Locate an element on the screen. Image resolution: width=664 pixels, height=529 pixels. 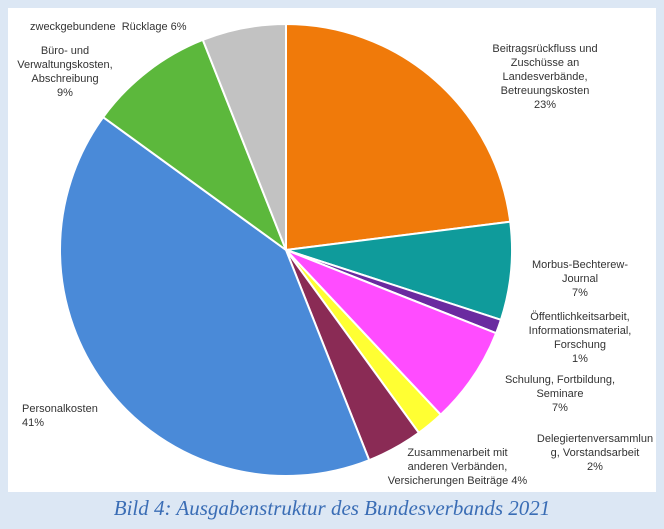
label-value: 1% is located at coordinates (580, 359).